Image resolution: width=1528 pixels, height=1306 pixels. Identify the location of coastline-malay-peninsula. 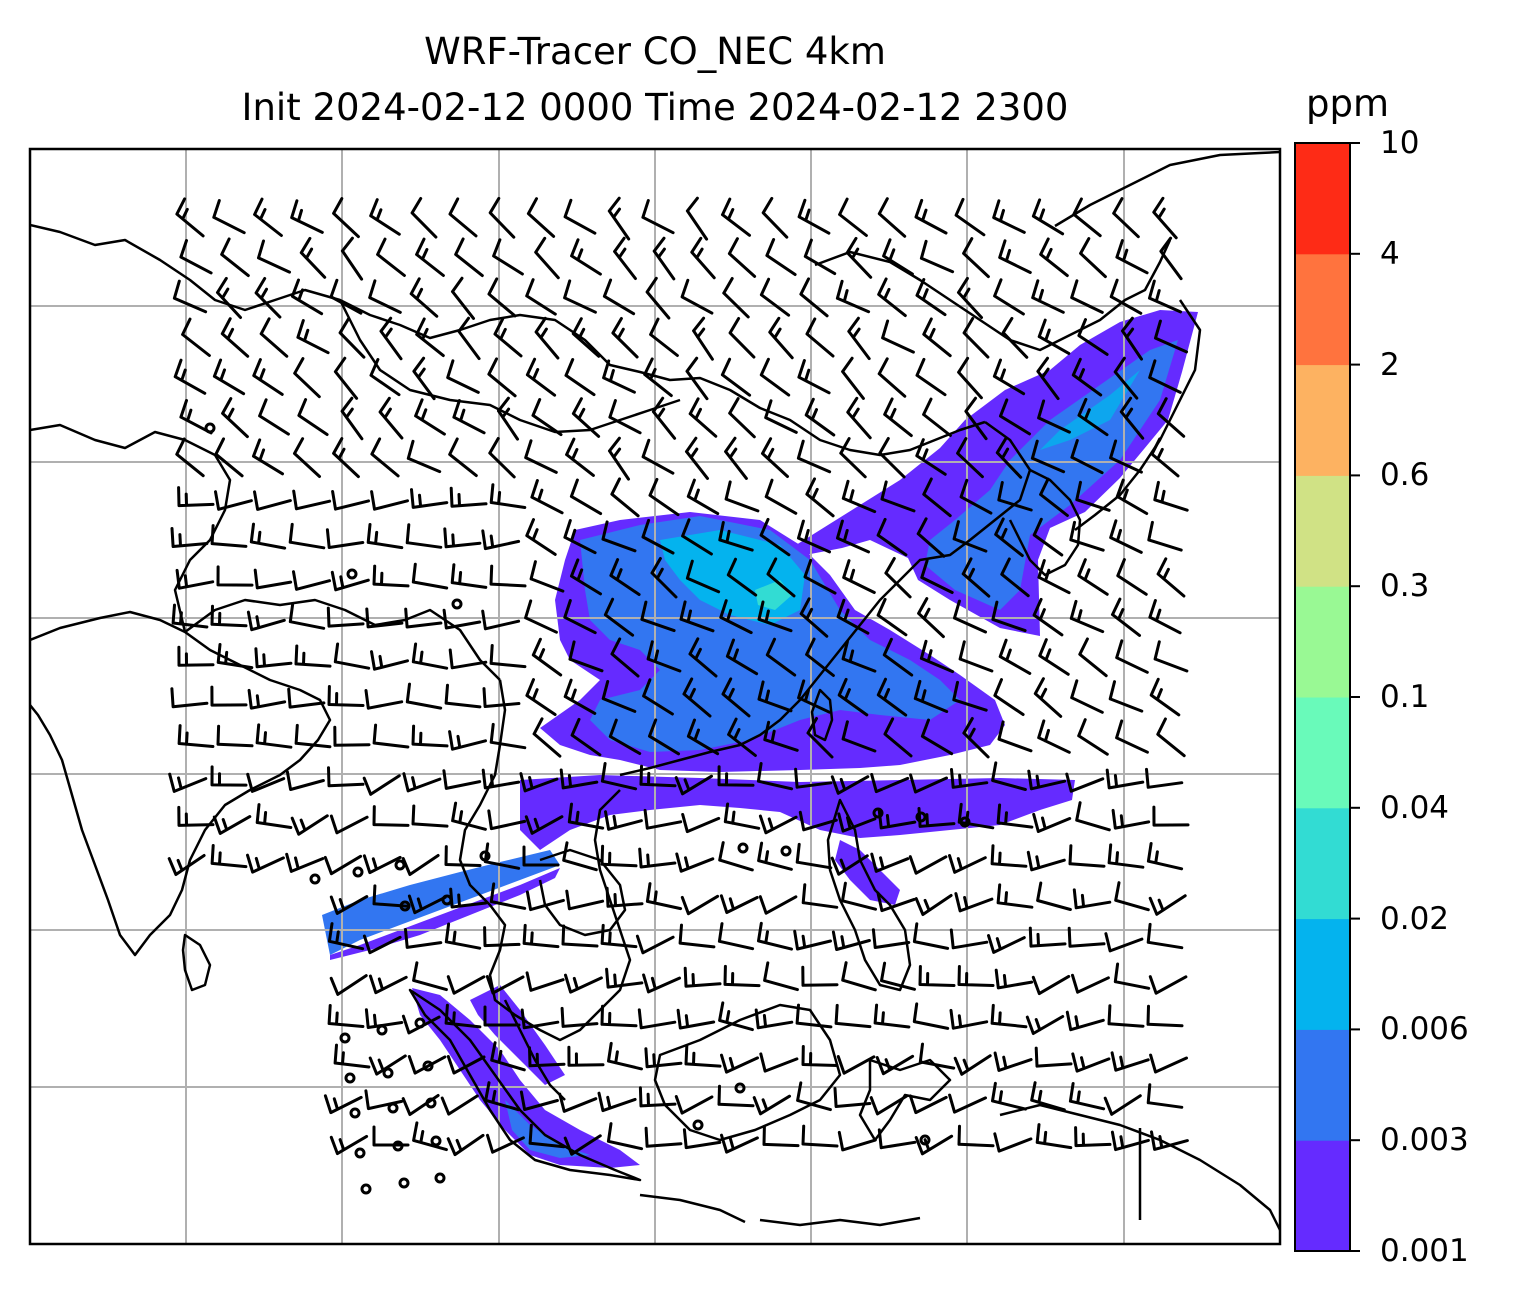
(534, 1050).